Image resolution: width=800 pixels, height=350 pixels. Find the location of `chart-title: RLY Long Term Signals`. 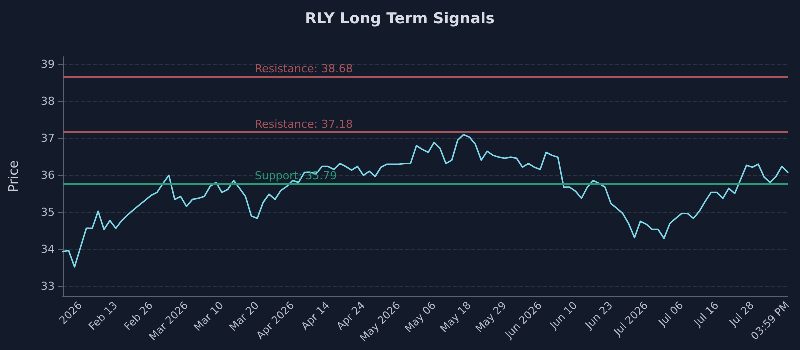

chart-title: RLY Long Term Signals is located at coordinates (400, 19).